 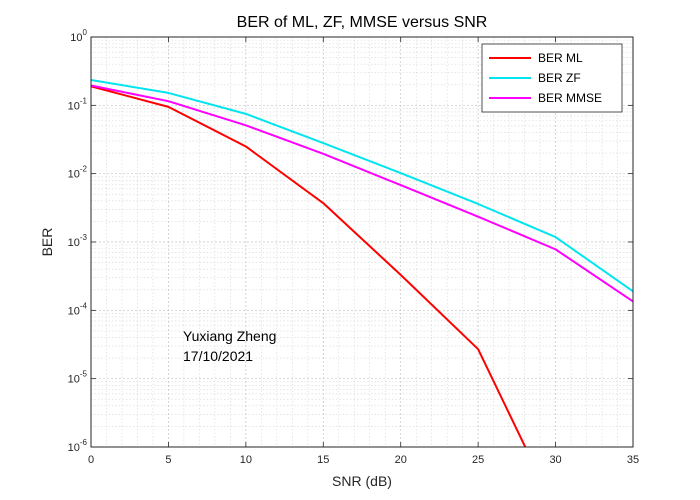 What do you see at coordinates (246, 460) in the screenshot?
I see `x-tick-label: 10` at bounding box center [246, 460].